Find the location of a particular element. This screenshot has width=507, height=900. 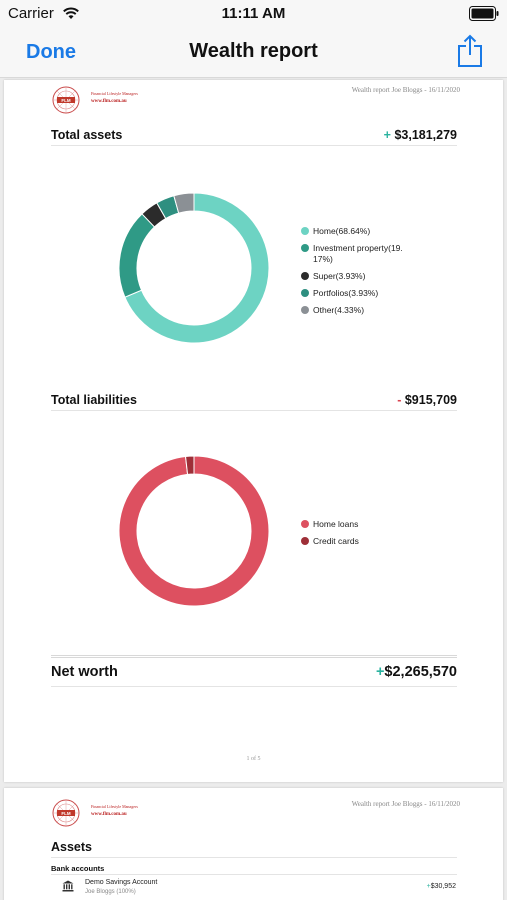

wifi-icon is located at coordinates (71, 13).